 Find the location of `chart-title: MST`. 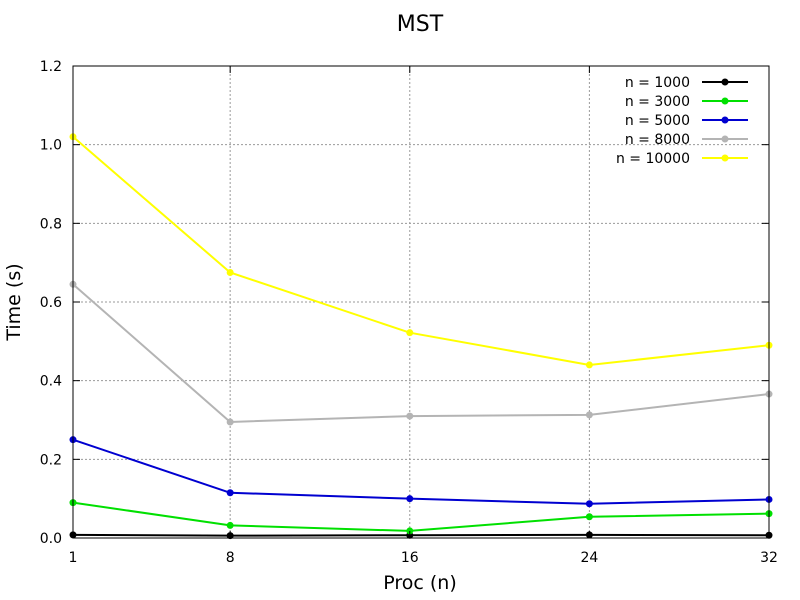

chart-title: MST is located at coordinates (420, 24).